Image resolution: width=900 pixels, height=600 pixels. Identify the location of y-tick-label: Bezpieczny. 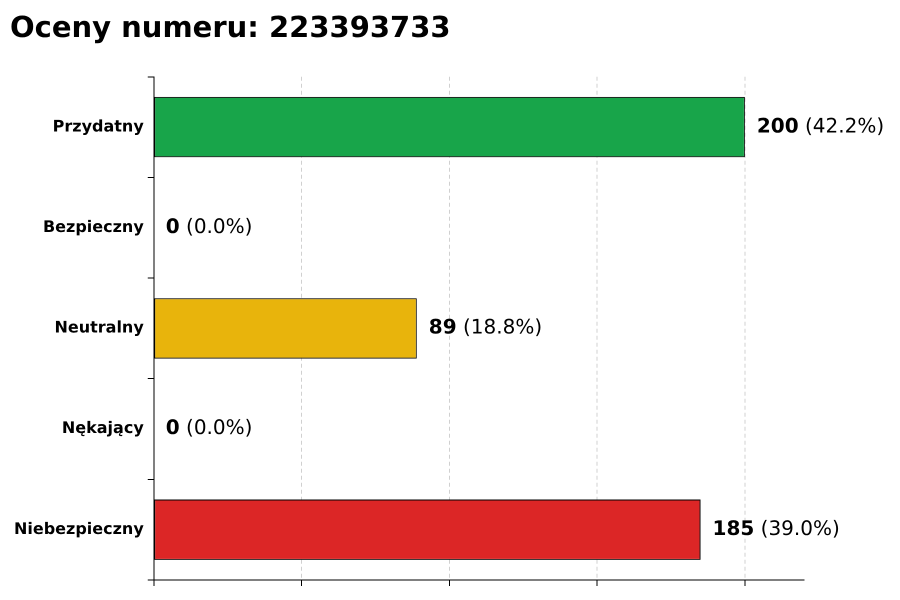
(93, 226).